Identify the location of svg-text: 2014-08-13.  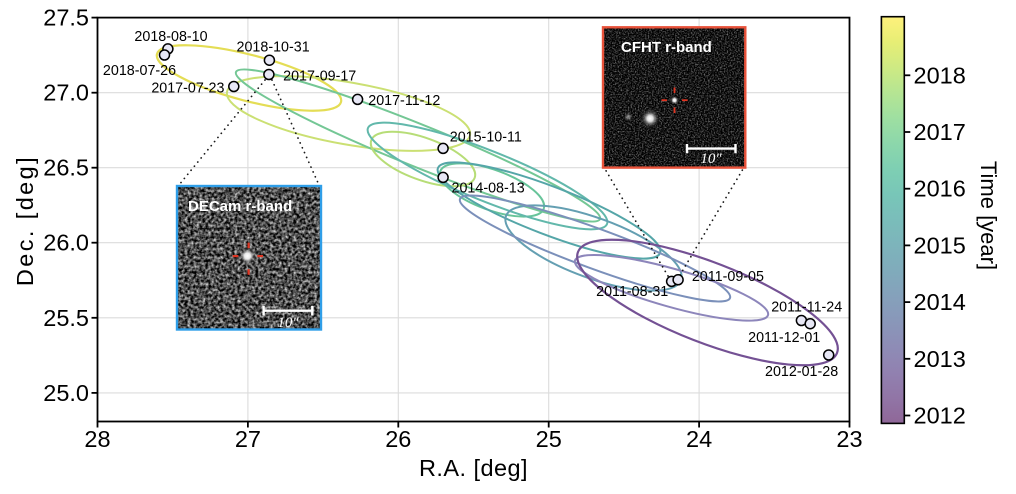
(488, 189).